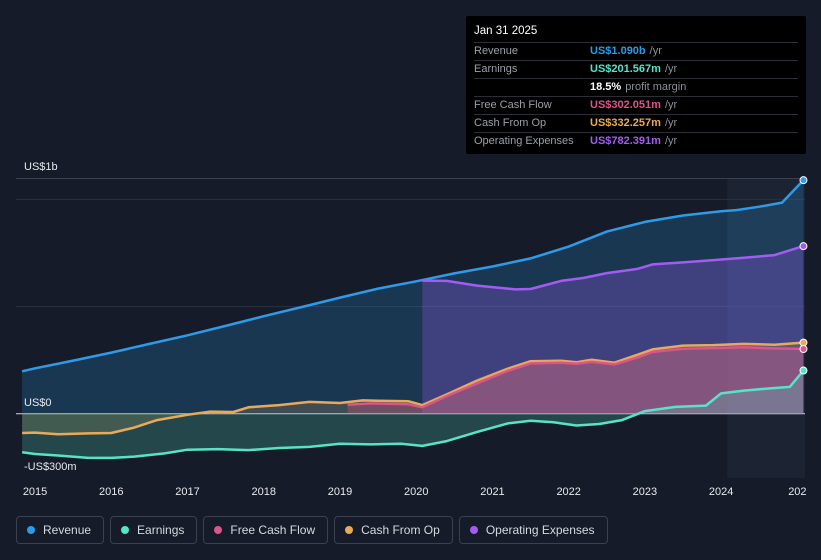  I want to click on x-tick-label: 2017, so click(187, 492).